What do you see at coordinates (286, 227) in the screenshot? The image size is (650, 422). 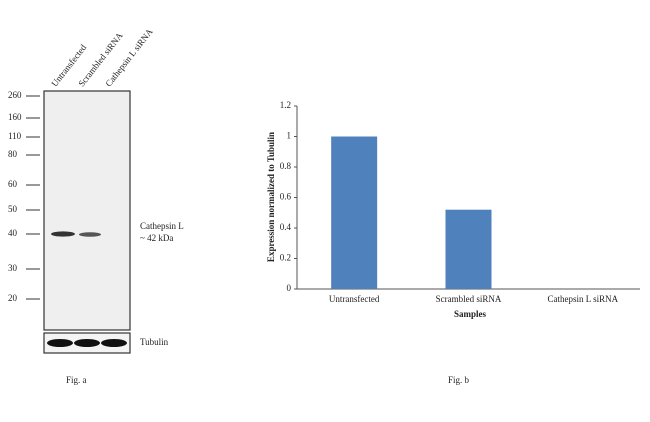 I see `y-tick-label: 0.4` at bounding box center [286, 227].